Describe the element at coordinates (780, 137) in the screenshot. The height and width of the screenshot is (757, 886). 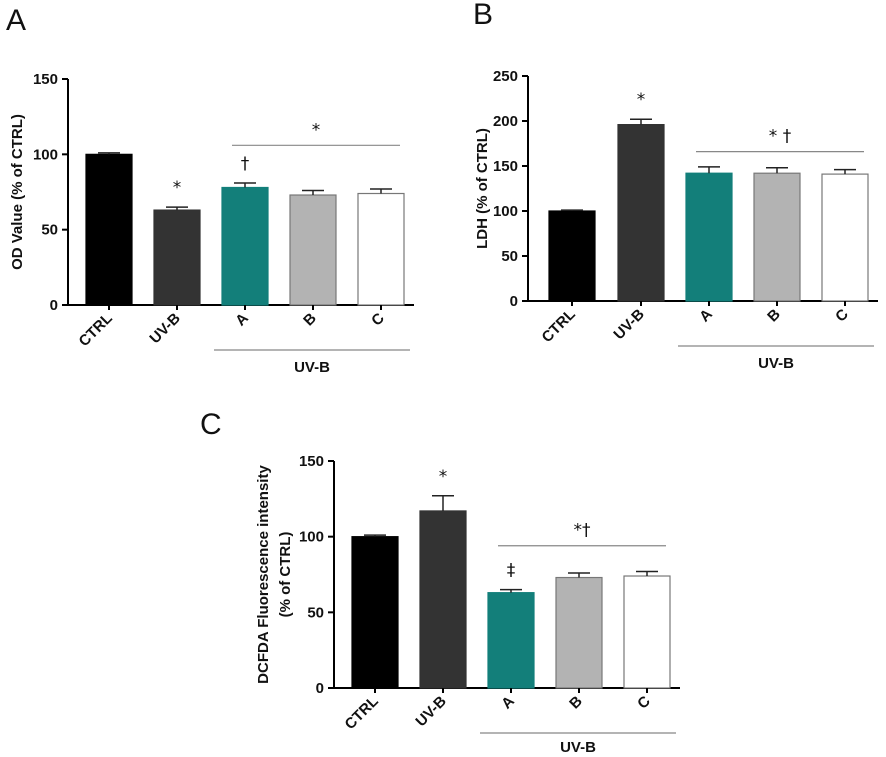
I see `bracket-label: * †` at that location.